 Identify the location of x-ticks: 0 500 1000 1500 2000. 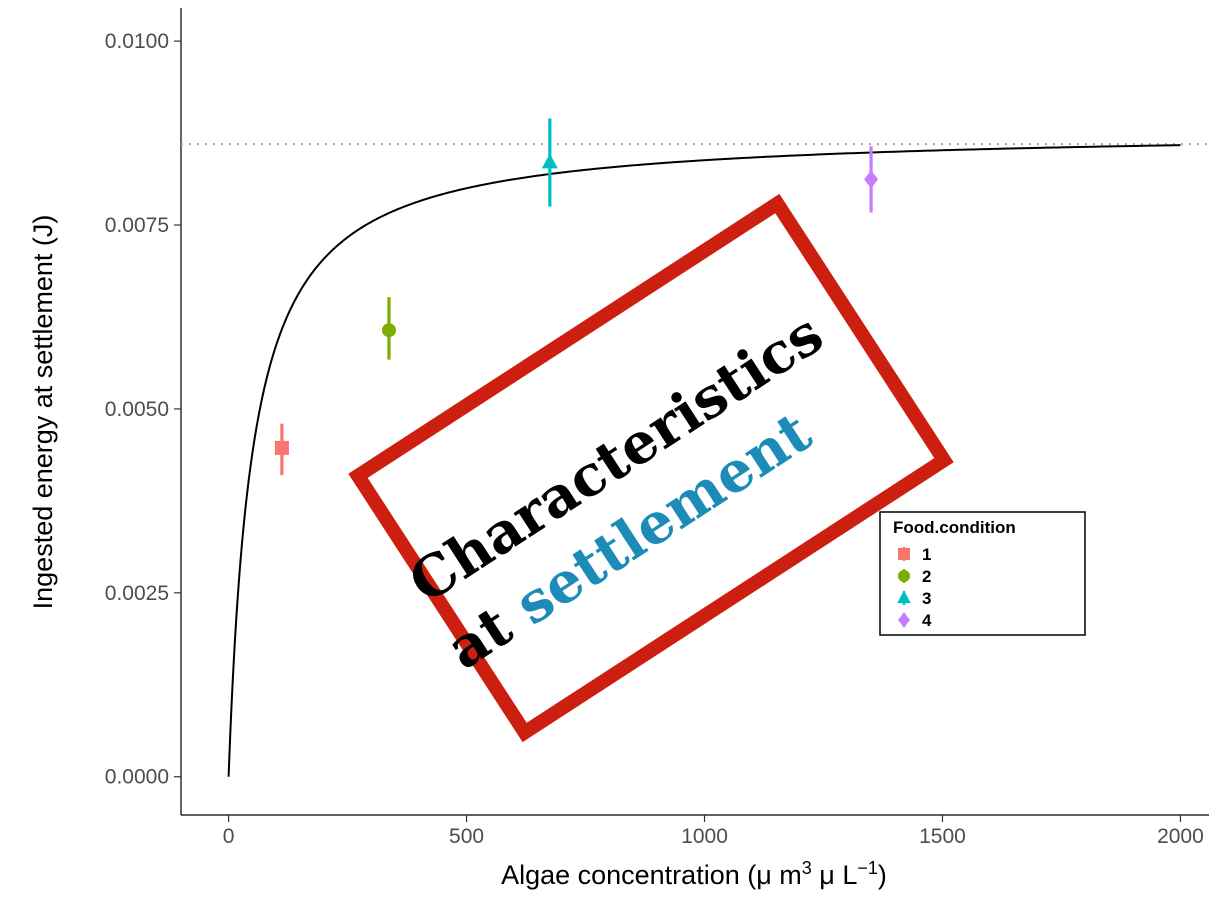
(713, 831).